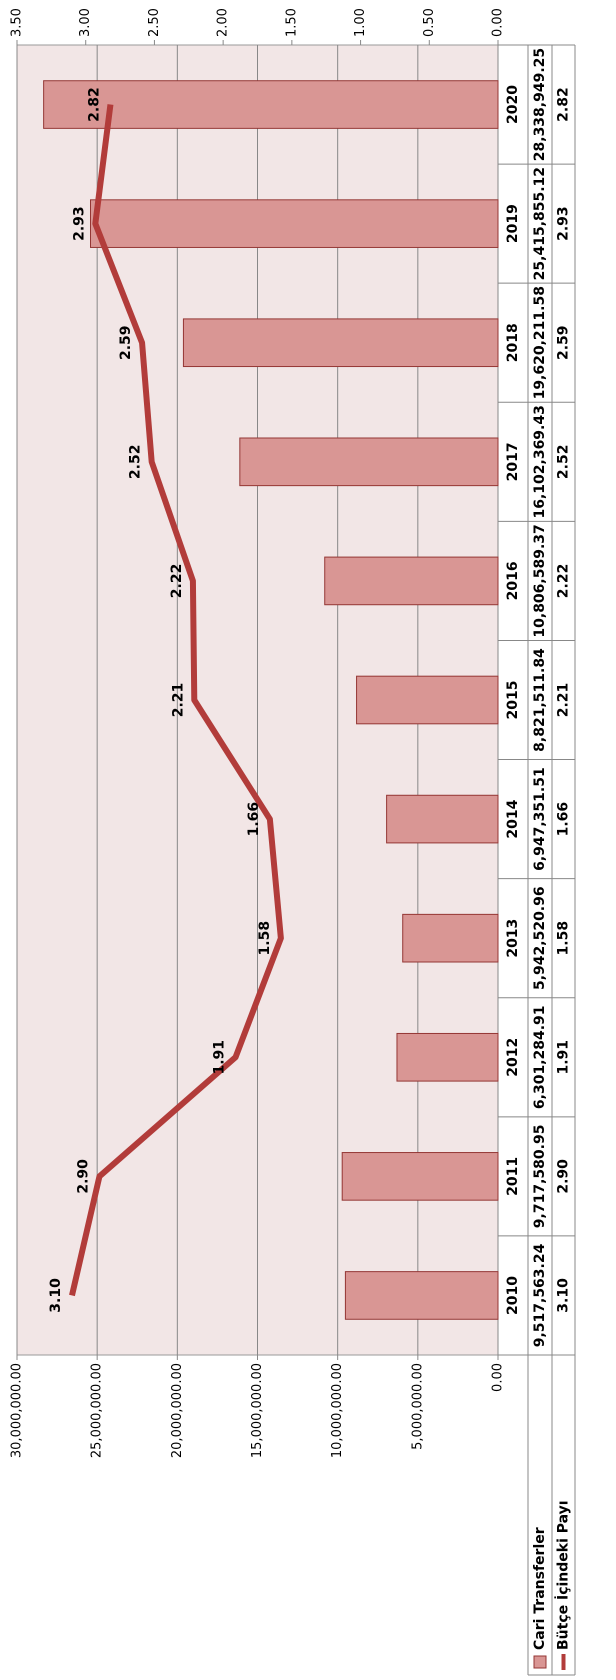 Image resolution: width=616 pixels, height=1680 pixels. What do you see at coordinates (291, 22) in the screenshot?
I see `y2-tick-label: 1.50` at bounding box center [291, 22].